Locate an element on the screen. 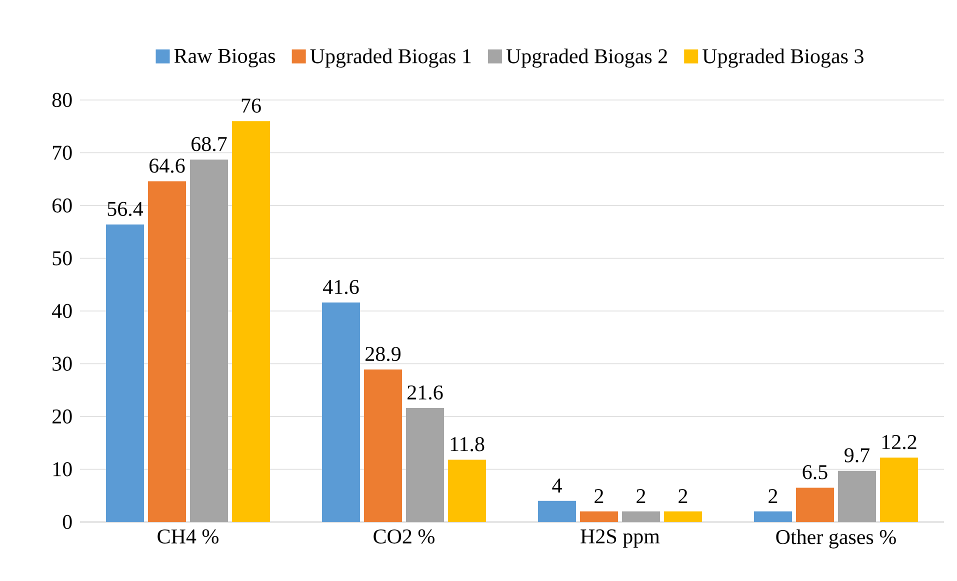 The image size is (957, 581). y-tick-label: 60 is located at coordinates (62, 205).